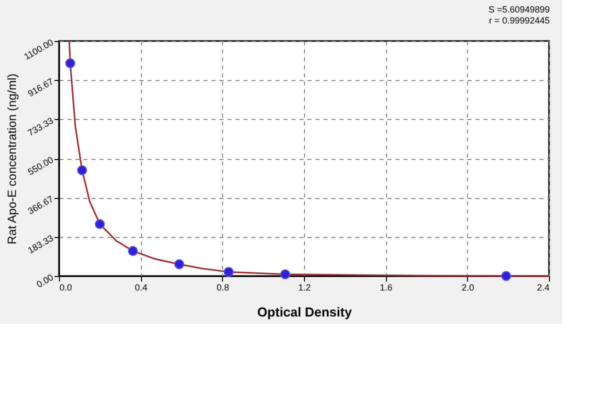 The height and width of the screenshot is (400, 600). I want to click on text: S =5.60949899, so click(519, 9).